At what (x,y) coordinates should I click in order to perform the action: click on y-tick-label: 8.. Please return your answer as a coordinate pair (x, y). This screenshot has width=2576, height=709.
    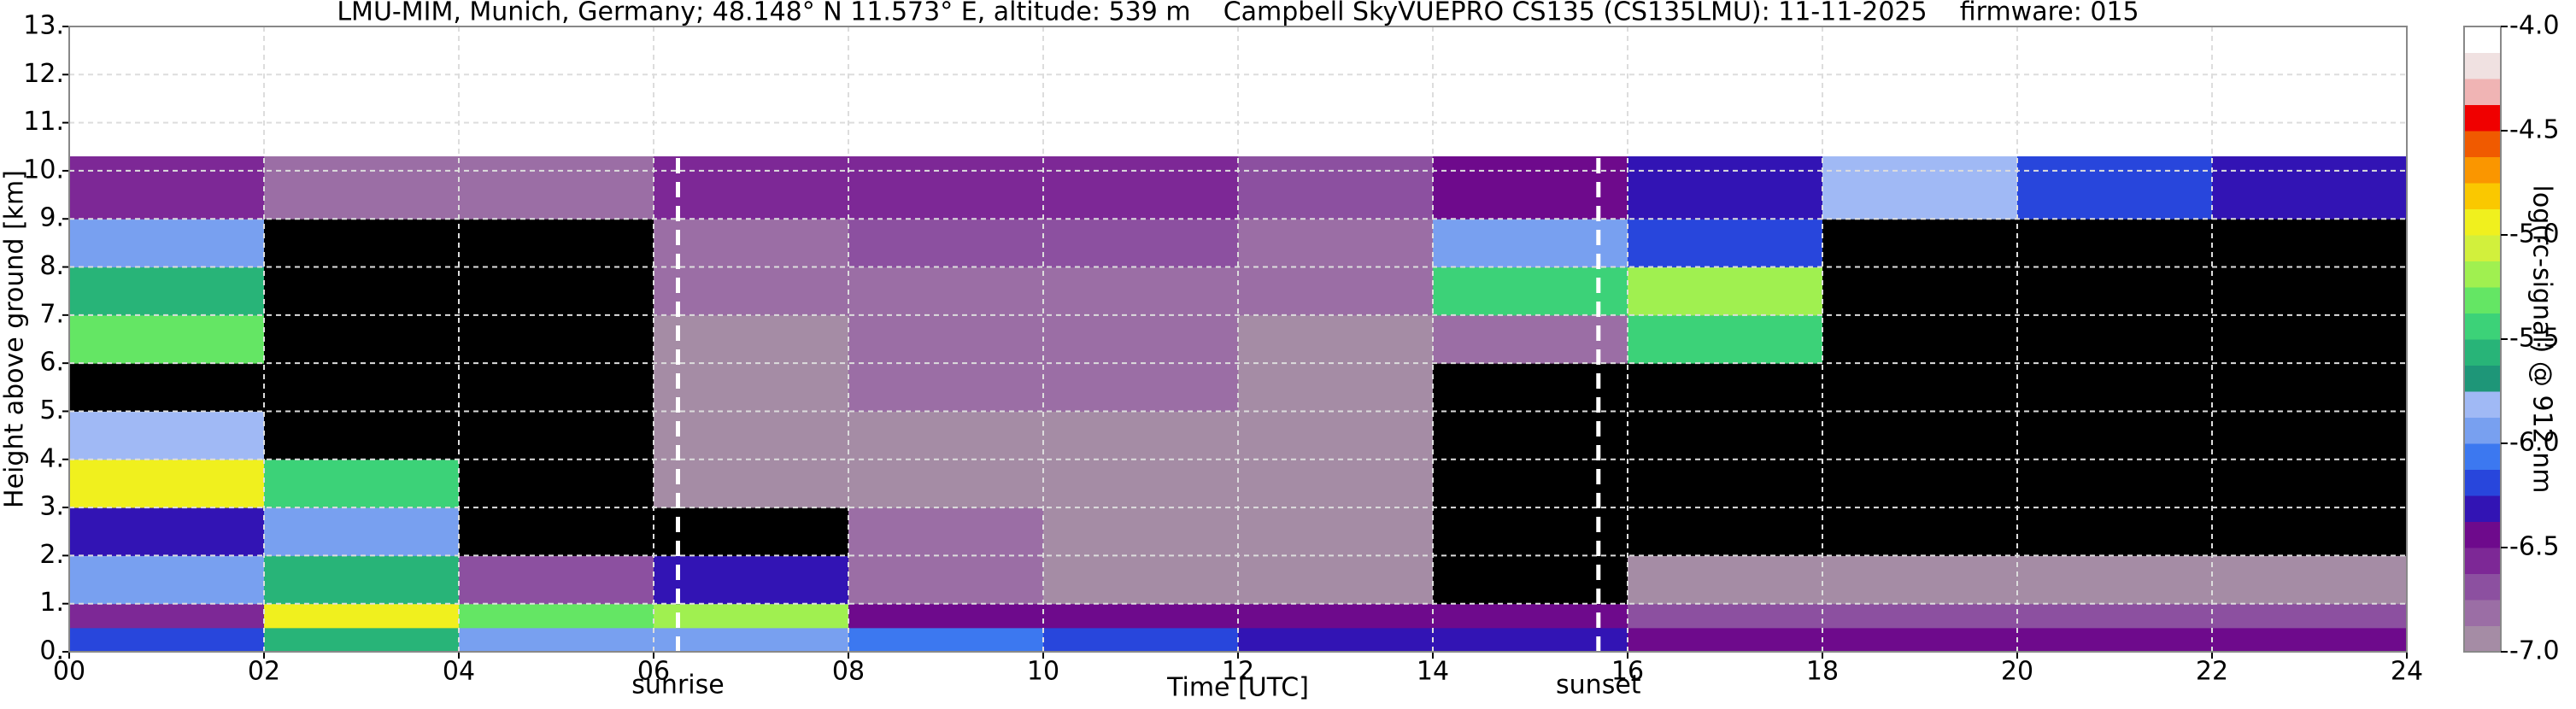
    Looking at the image, I should click on (51, 266).